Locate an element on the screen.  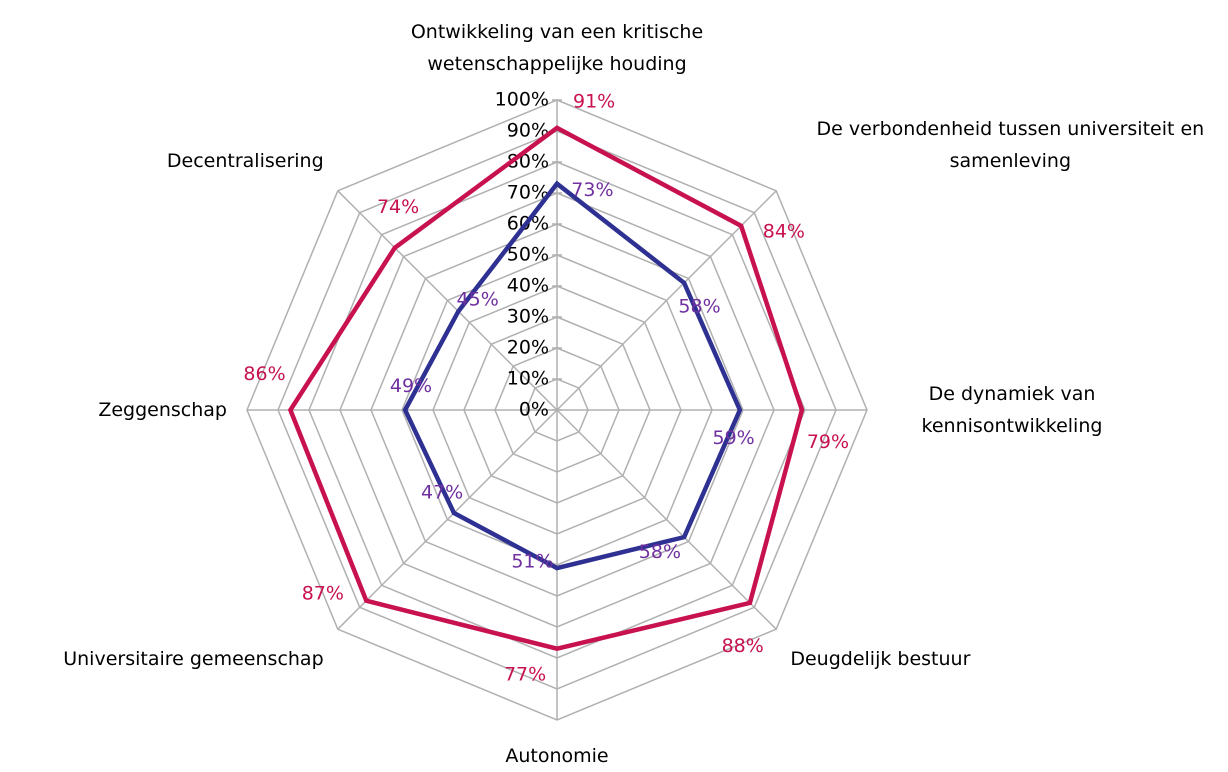
data-label: 74% is located at coordinates (398, 207).